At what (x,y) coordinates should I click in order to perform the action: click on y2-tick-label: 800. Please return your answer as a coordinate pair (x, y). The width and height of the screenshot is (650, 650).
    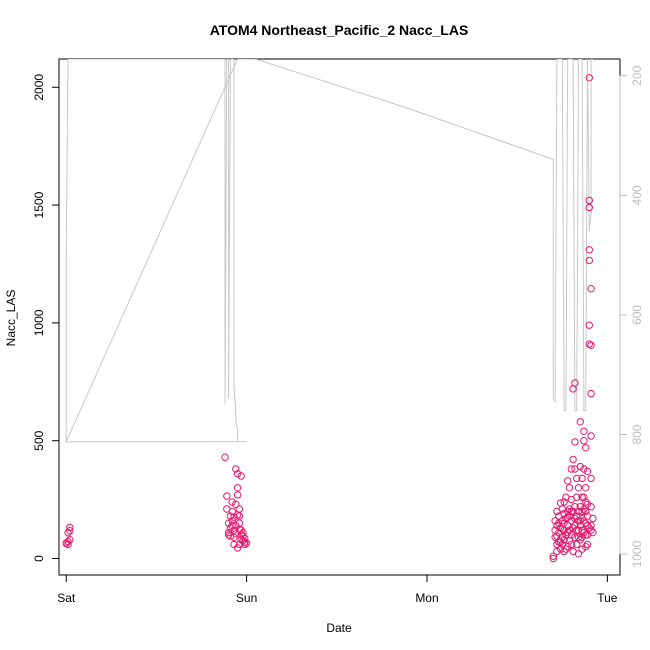
    Looking at the image, I should click on (637, 434).